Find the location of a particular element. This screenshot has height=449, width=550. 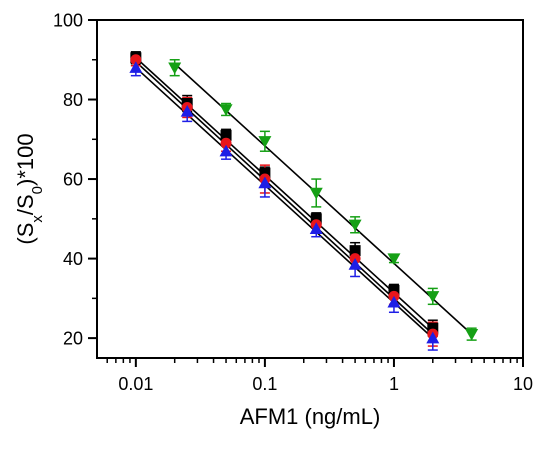

y-tick-label: 100 is located at coordinates (68, 21).